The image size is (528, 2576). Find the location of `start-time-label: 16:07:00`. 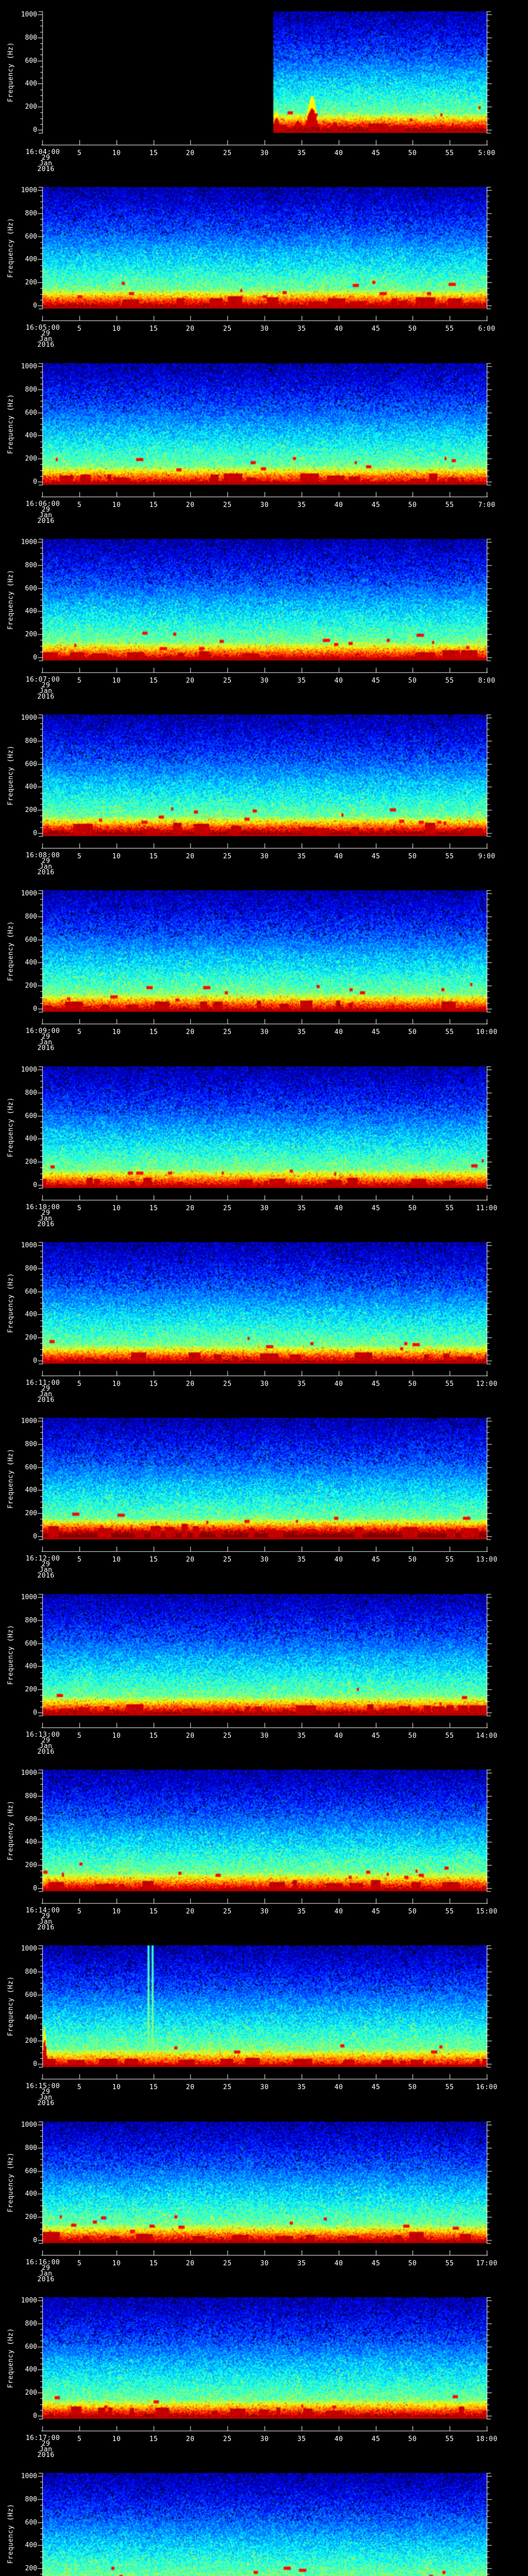

start-time-label: 16:07:00 is located at coordinates (42, 680).